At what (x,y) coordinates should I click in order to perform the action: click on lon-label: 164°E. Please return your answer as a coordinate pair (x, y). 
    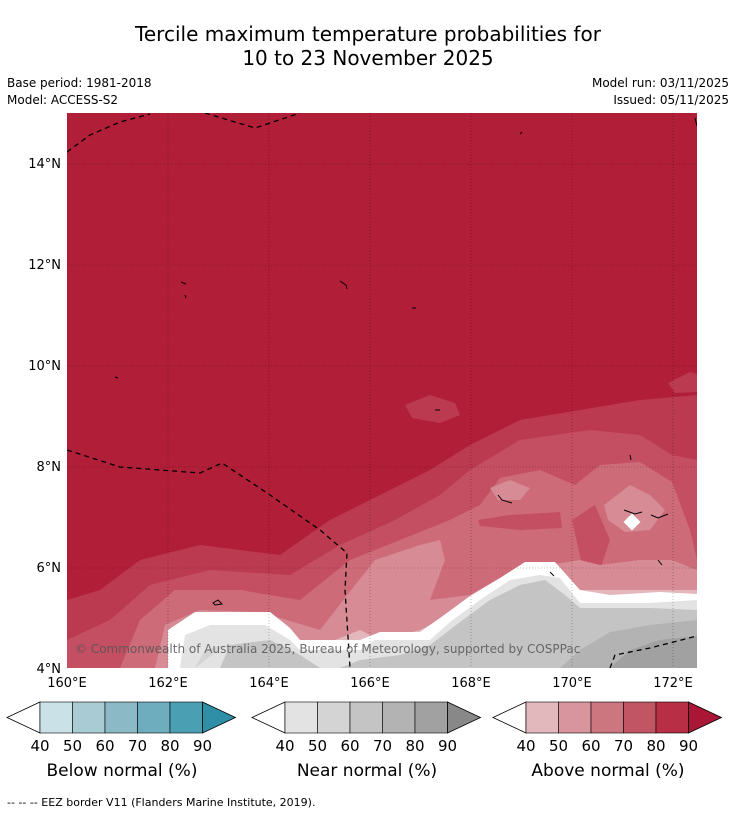
    Looking at the image, I should click on (269, 683).